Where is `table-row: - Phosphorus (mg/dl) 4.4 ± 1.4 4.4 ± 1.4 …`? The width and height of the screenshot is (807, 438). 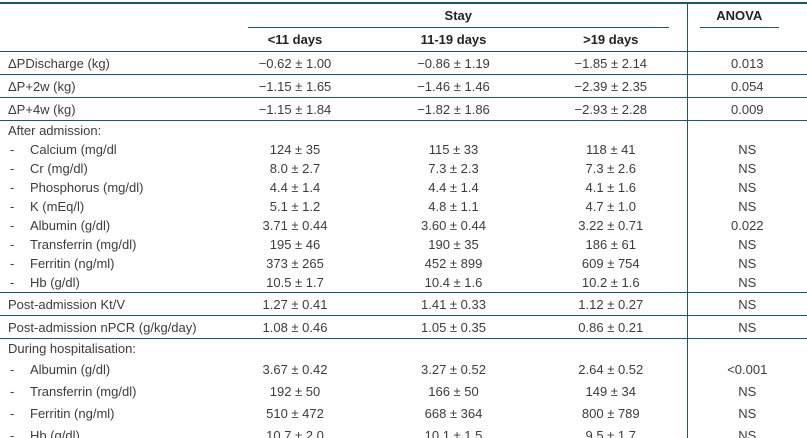
table-row: - Phosphorus (mg/dl) 4.4 ± 1.4 4.4 ± 1.4 … is located at coordinates (403, 187).